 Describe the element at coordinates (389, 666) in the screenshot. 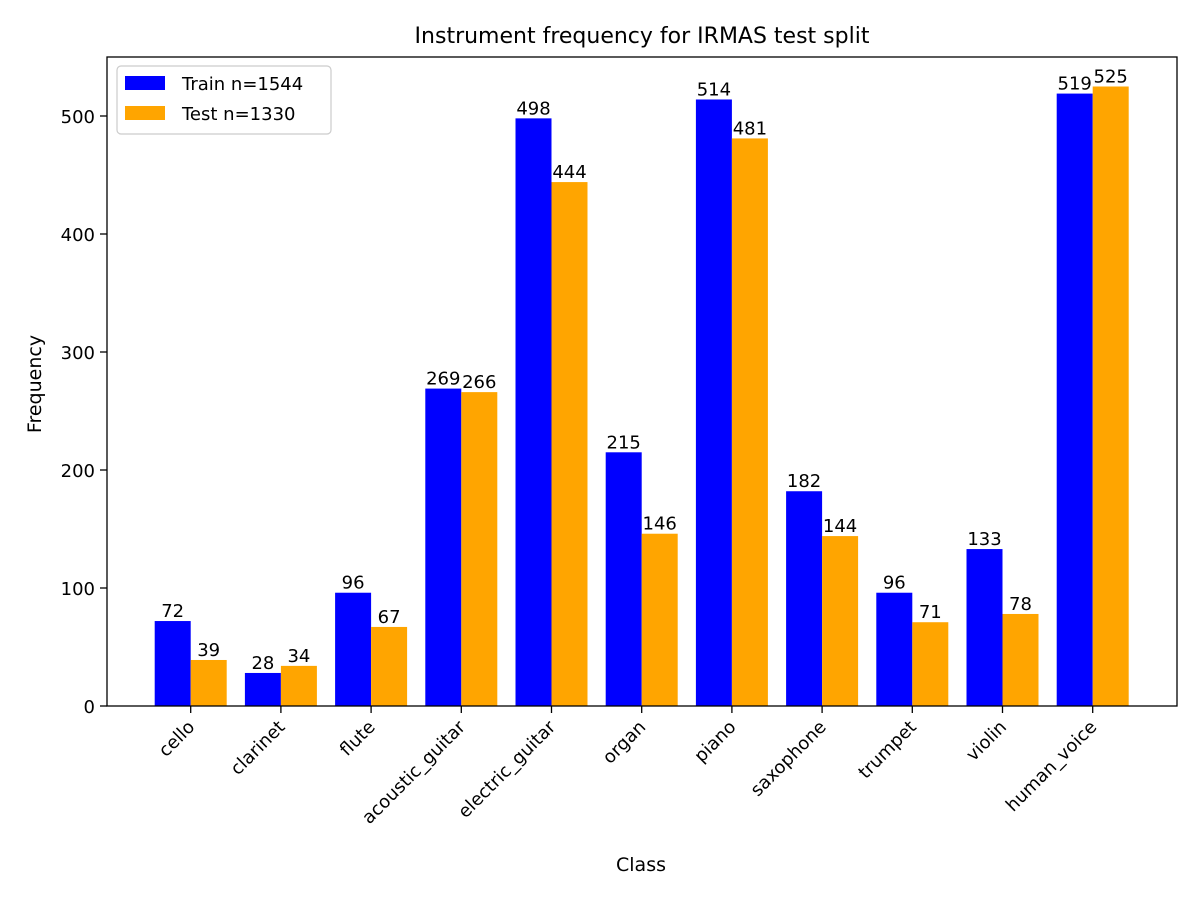

I see `bar-test-flute` at that location.